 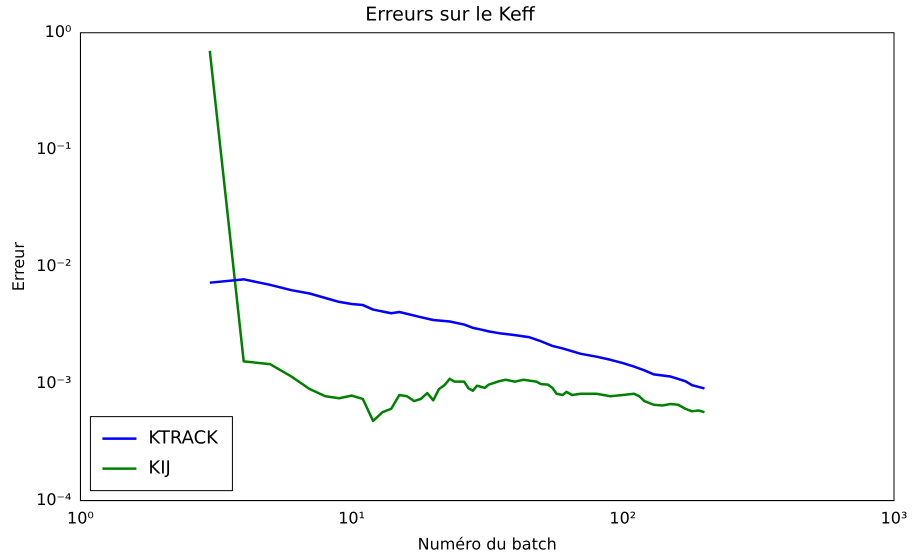 I want to click on x-tick-label: 10⁰, so click(x=80, y=518).